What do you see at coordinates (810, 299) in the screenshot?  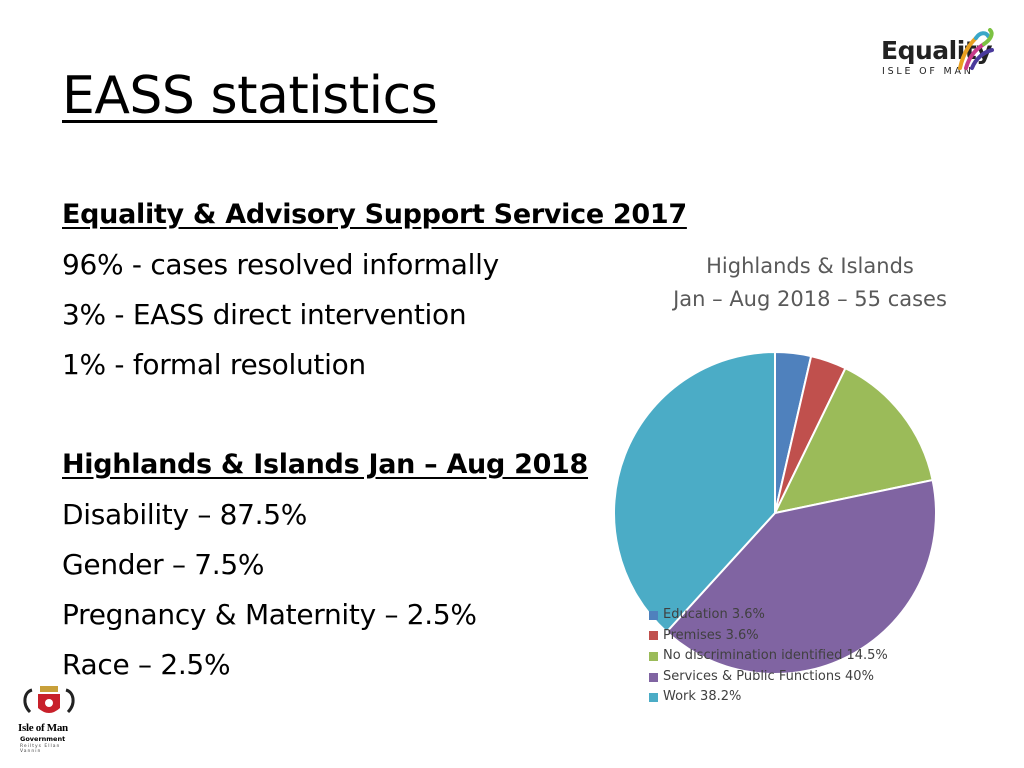 I see `chart-title-line-2: Jan – Aug 2018 – 55 cases` at bounding box center [810, 299].